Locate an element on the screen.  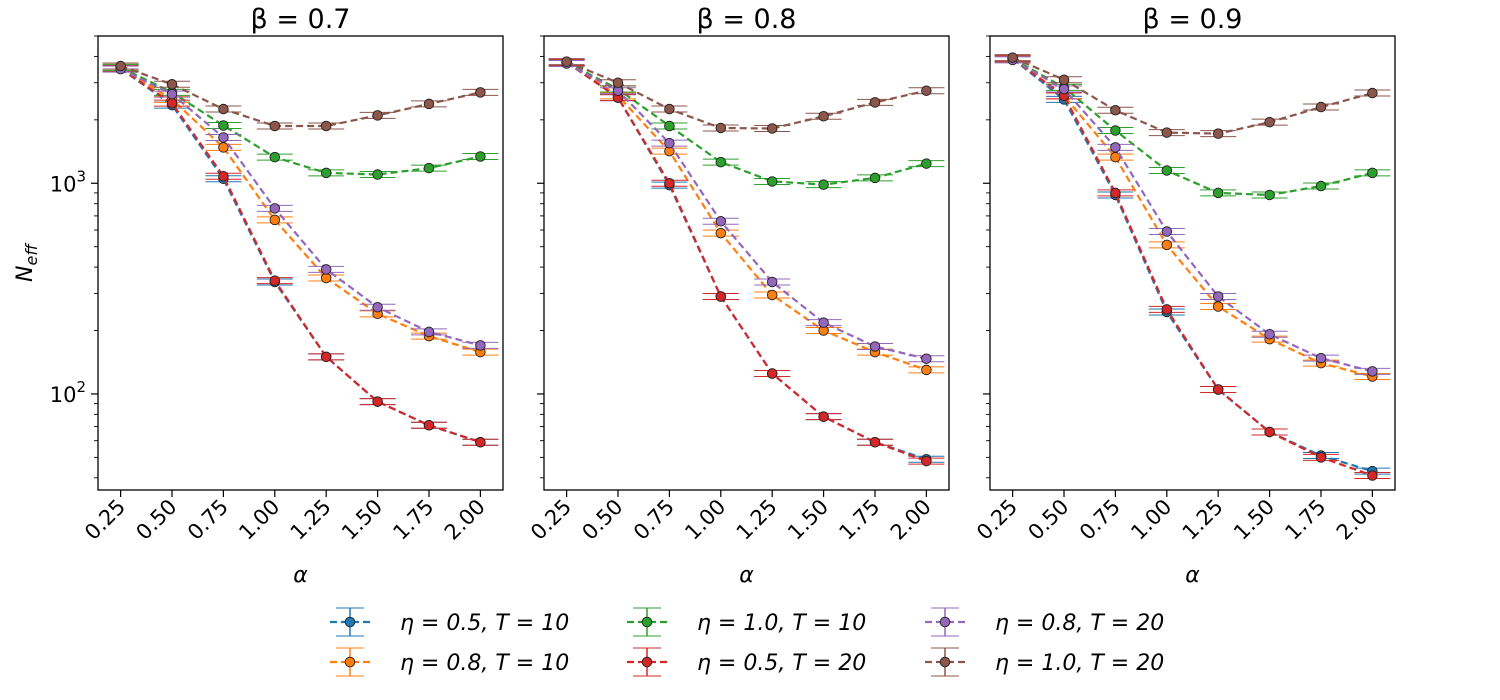
legend-item: η = 0.5, T = 20 is located at coordinates (746, 662).